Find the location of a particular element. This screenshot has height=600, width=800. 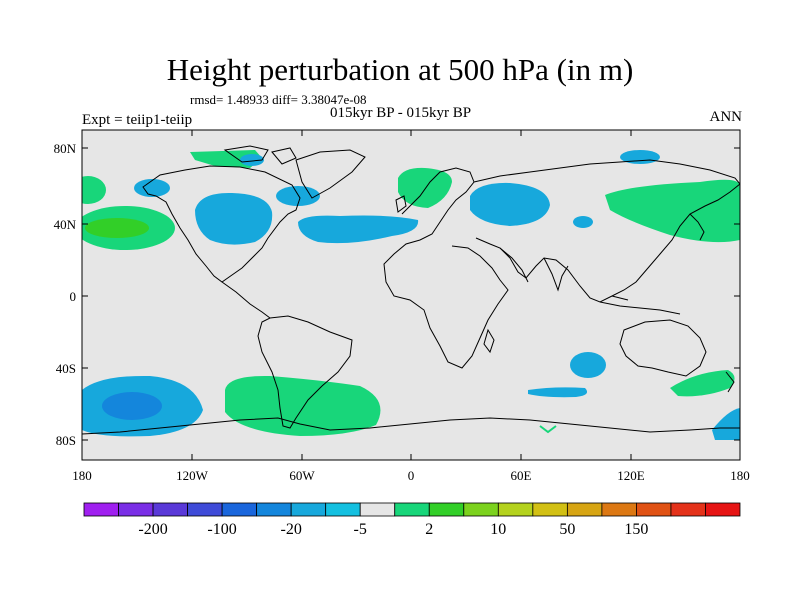

lon-tick-label: 120W is located at coordinates (192, 475).